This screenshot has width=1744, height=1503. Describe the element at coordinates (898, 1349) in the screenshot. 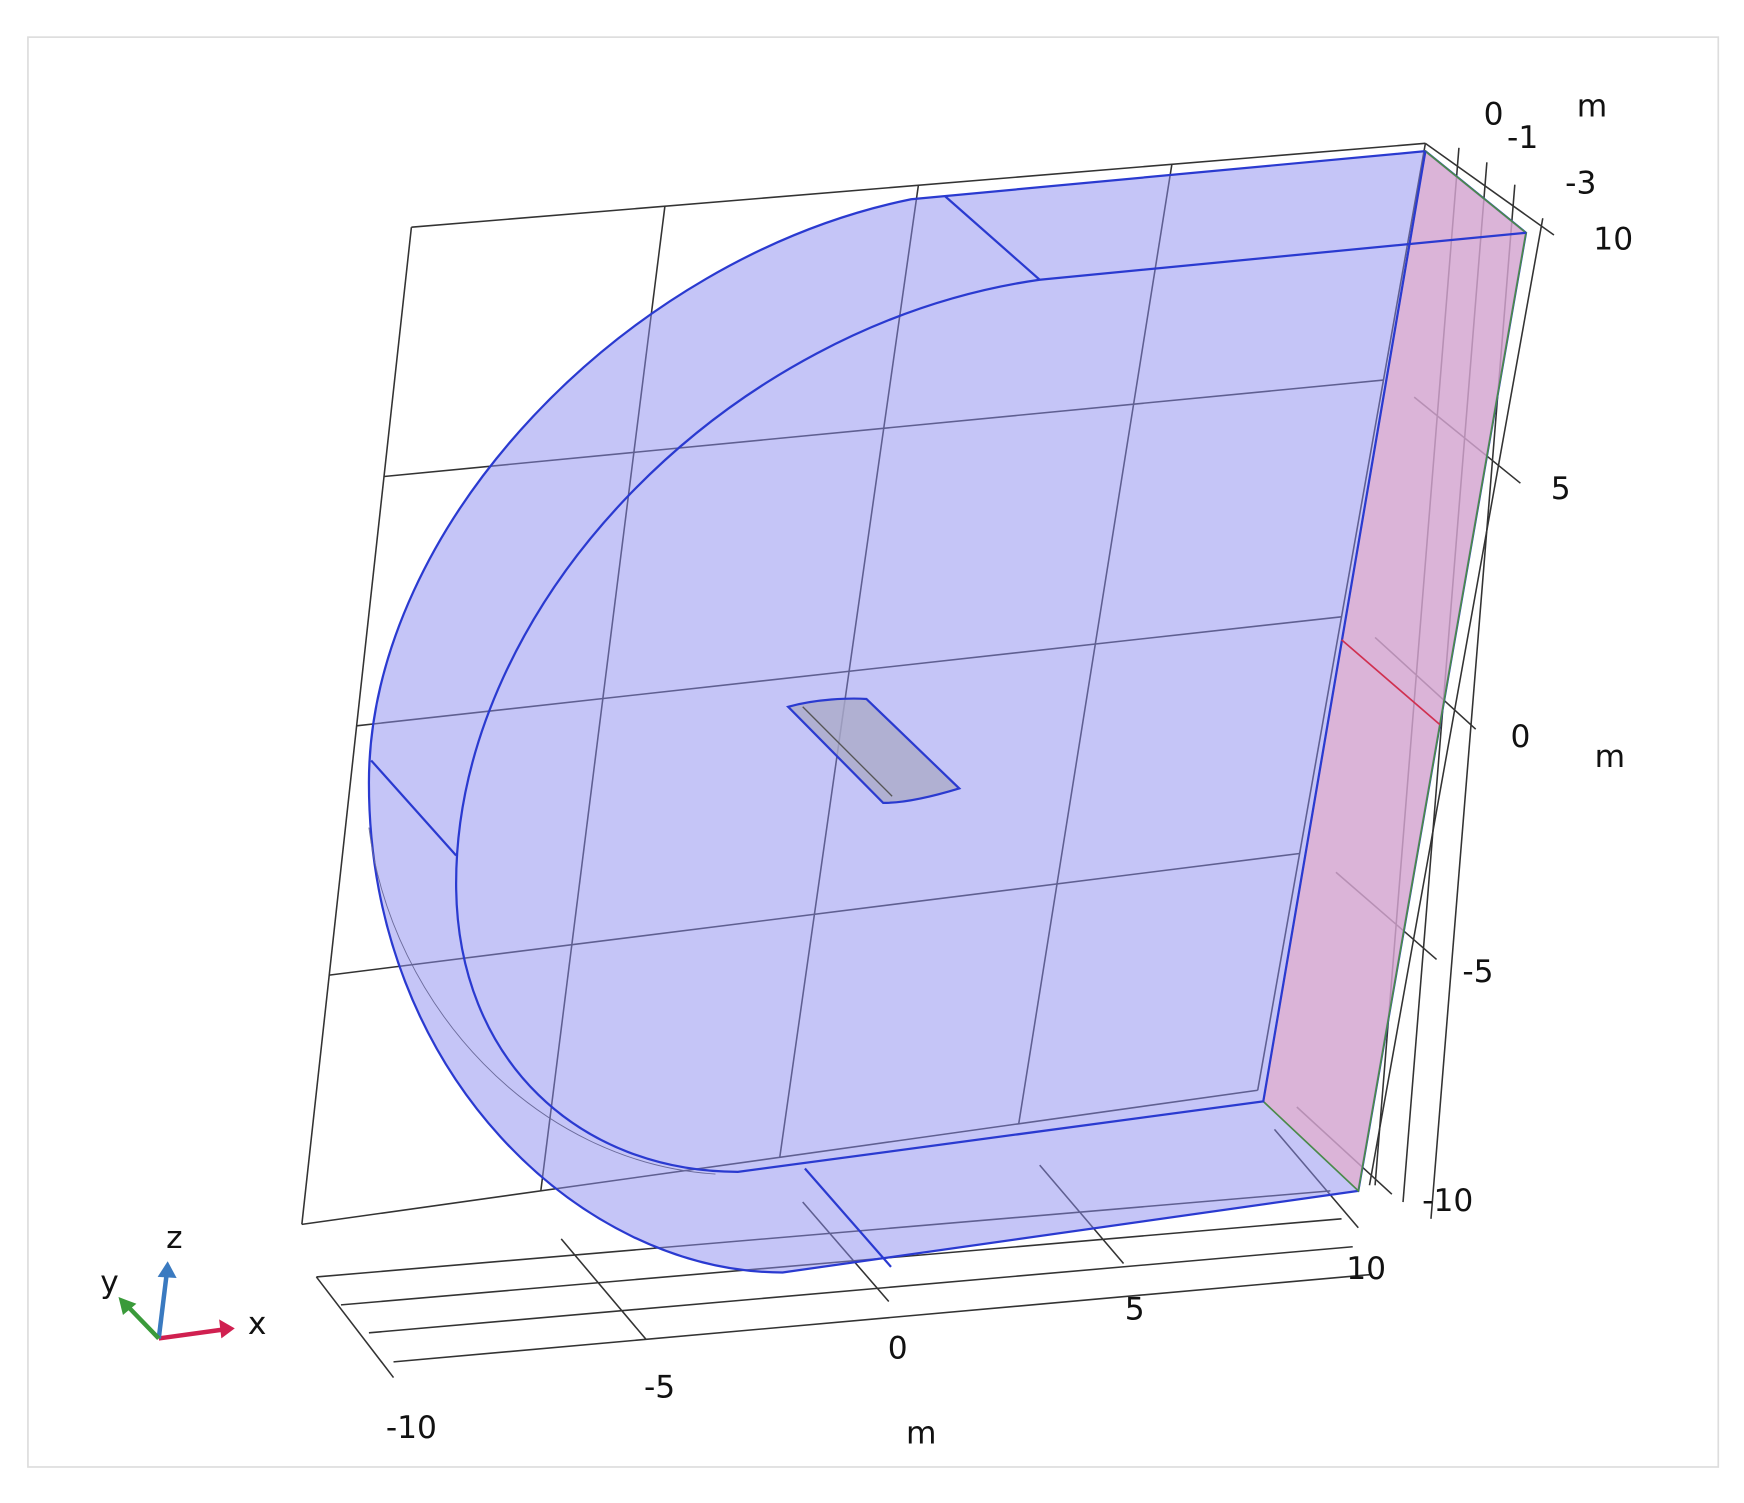

I see `x-tick-label: 0` at that location.